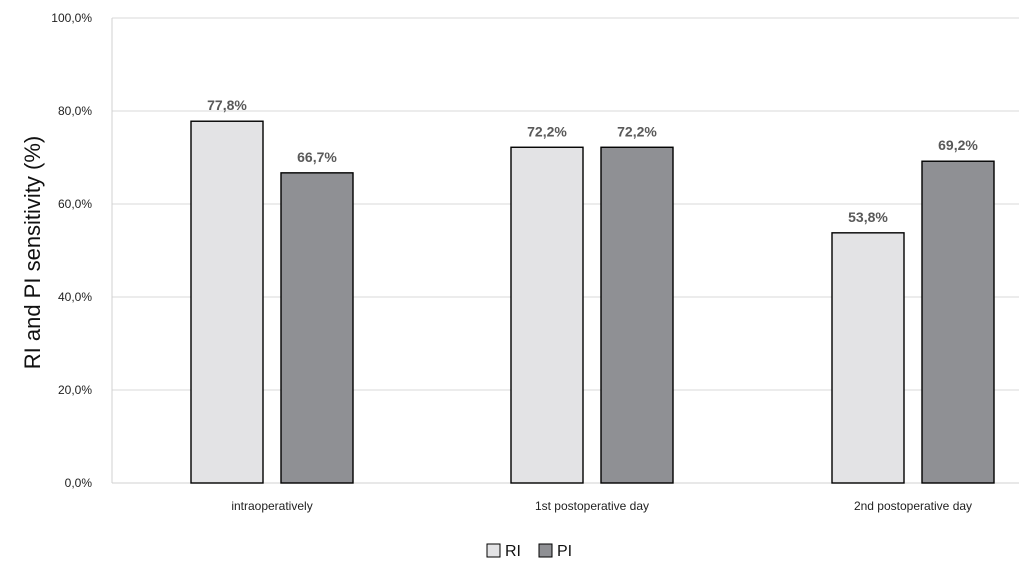 The height and width of the screenshot is (571, 1019). What do you see at coordinates (545, 550) in the screenshot?
I see `legend-swatch-pi` at bounding box center [545, 550].